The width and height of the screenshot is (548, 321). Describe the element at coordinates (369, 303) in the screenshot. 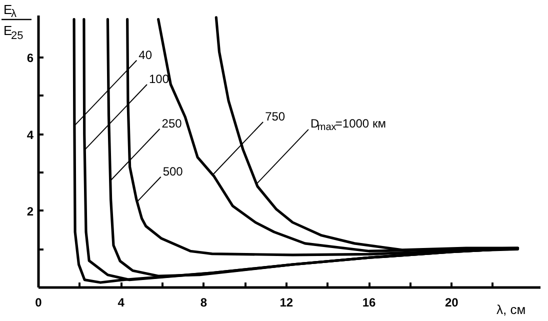

I see `x-tick-label: 16` at that location.